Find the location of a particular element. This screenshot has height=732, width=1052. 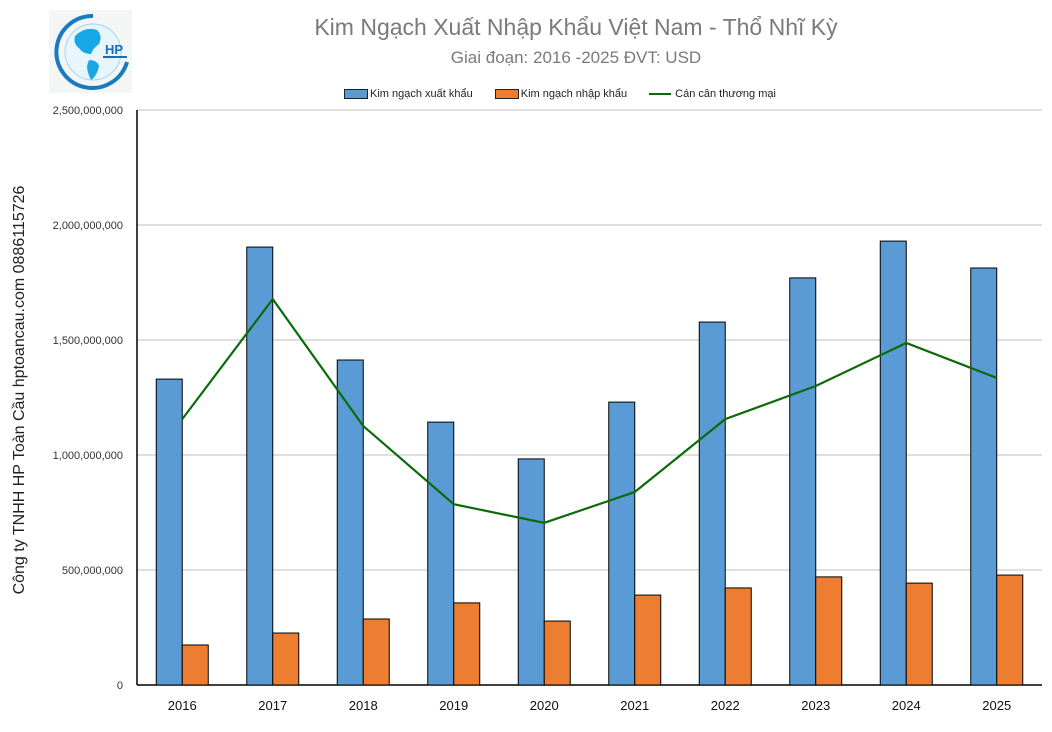

x-tick-label: 2017 is located at coordinates (272, 705).